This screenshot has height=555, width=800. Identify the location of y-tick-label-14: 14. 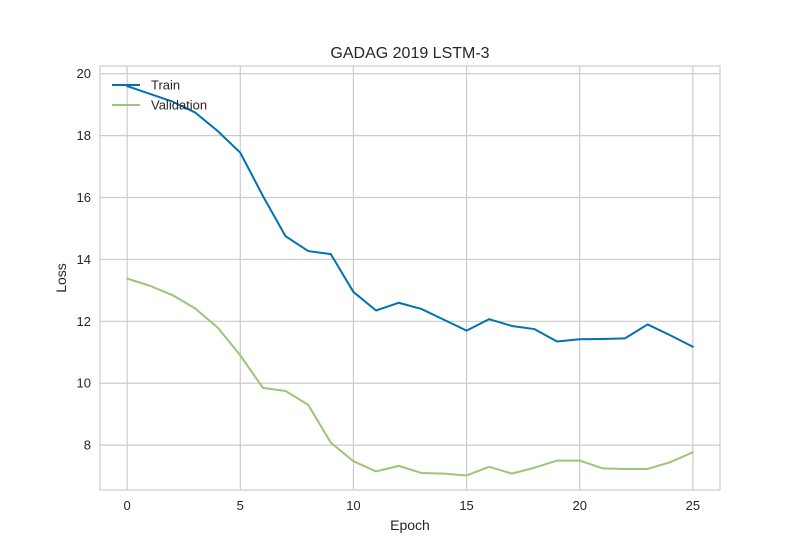
(84, 259).